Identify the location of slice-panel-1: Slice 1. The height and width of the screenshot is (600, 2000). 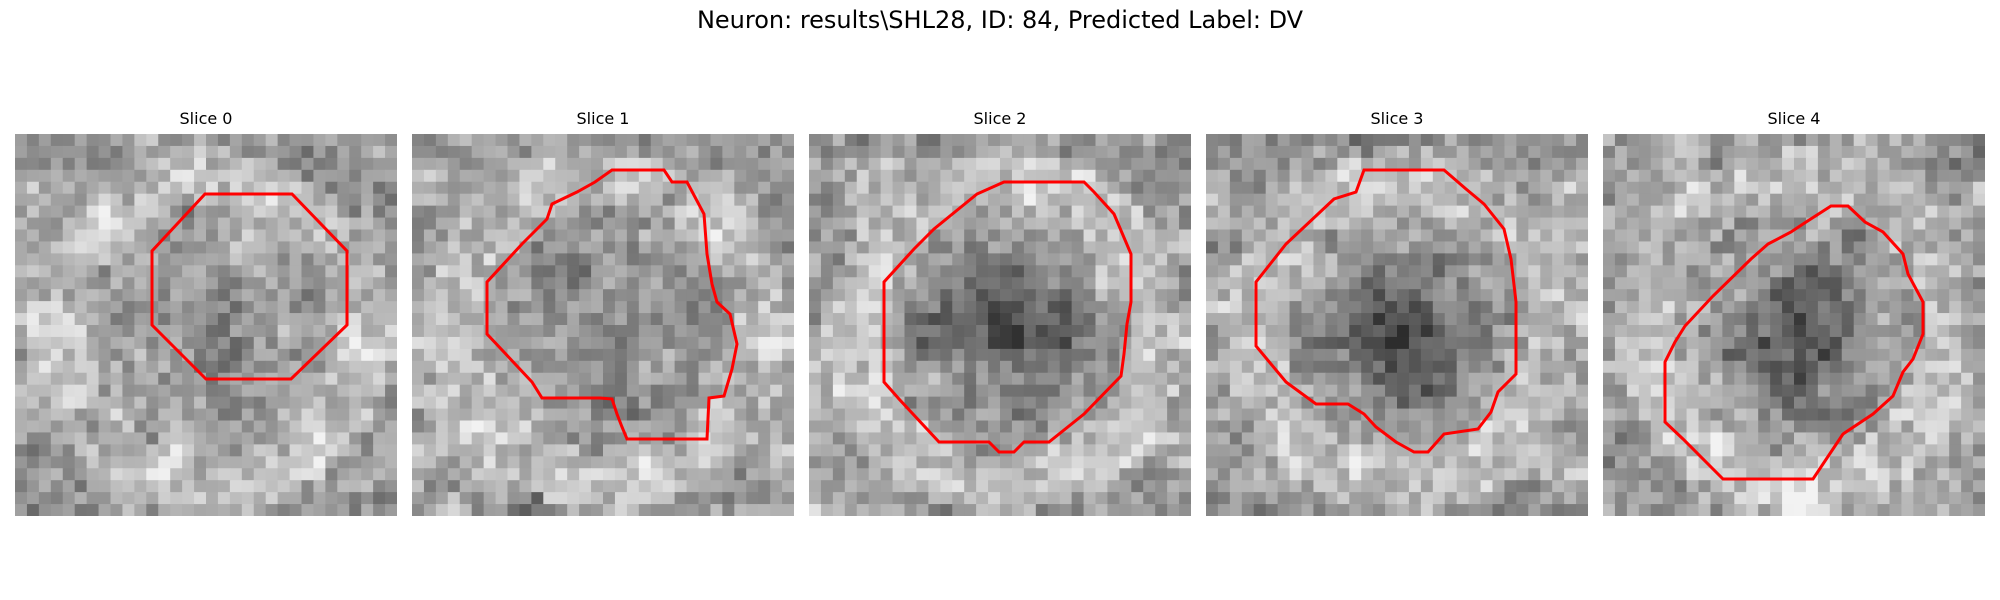
(603, 312).